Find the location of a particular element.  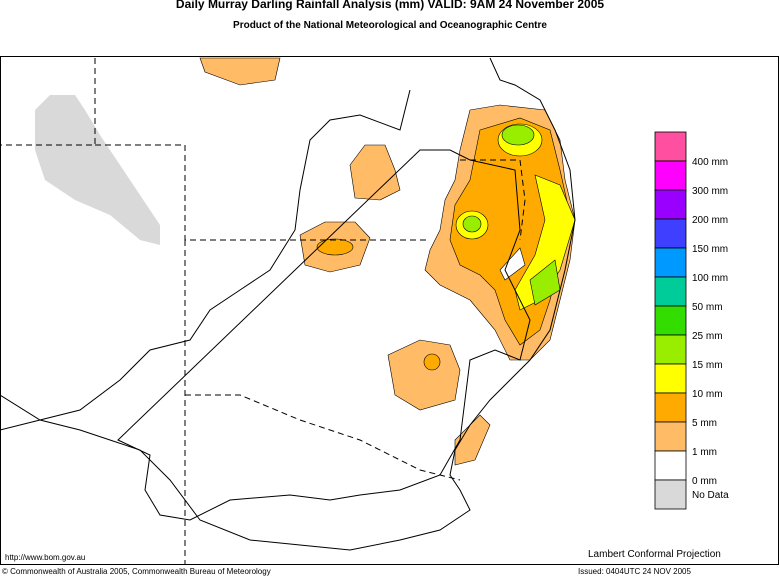

legend-label: 50 mm is located at coordinates (707, 307).